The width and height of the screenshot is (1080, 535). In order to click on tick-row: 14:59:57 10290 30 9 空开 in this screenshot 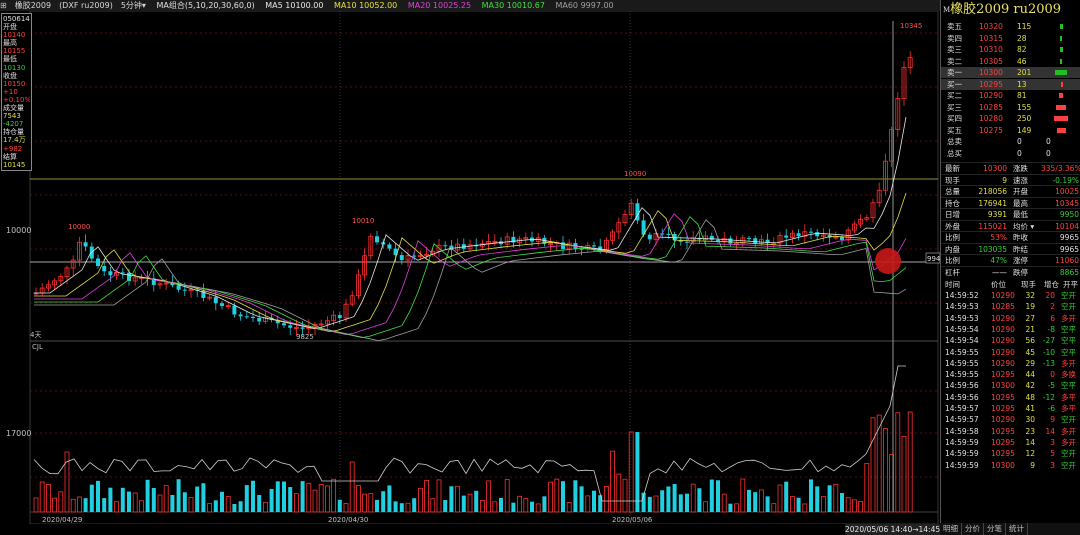, I will do `click(1010, 419)`.